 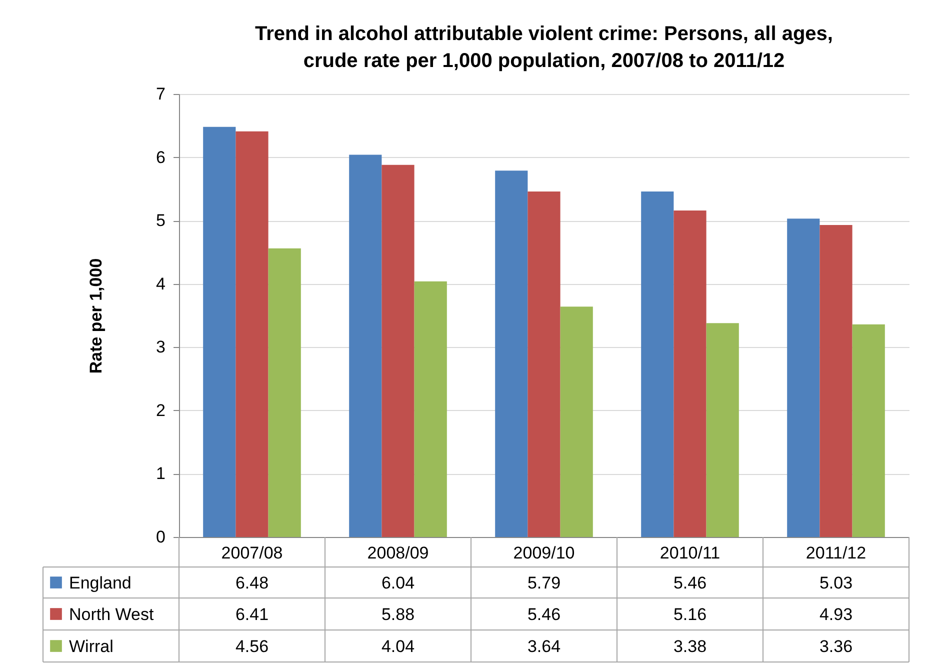 I want to click on x-tick-label: 2008/09, so click(x=398, y=553).